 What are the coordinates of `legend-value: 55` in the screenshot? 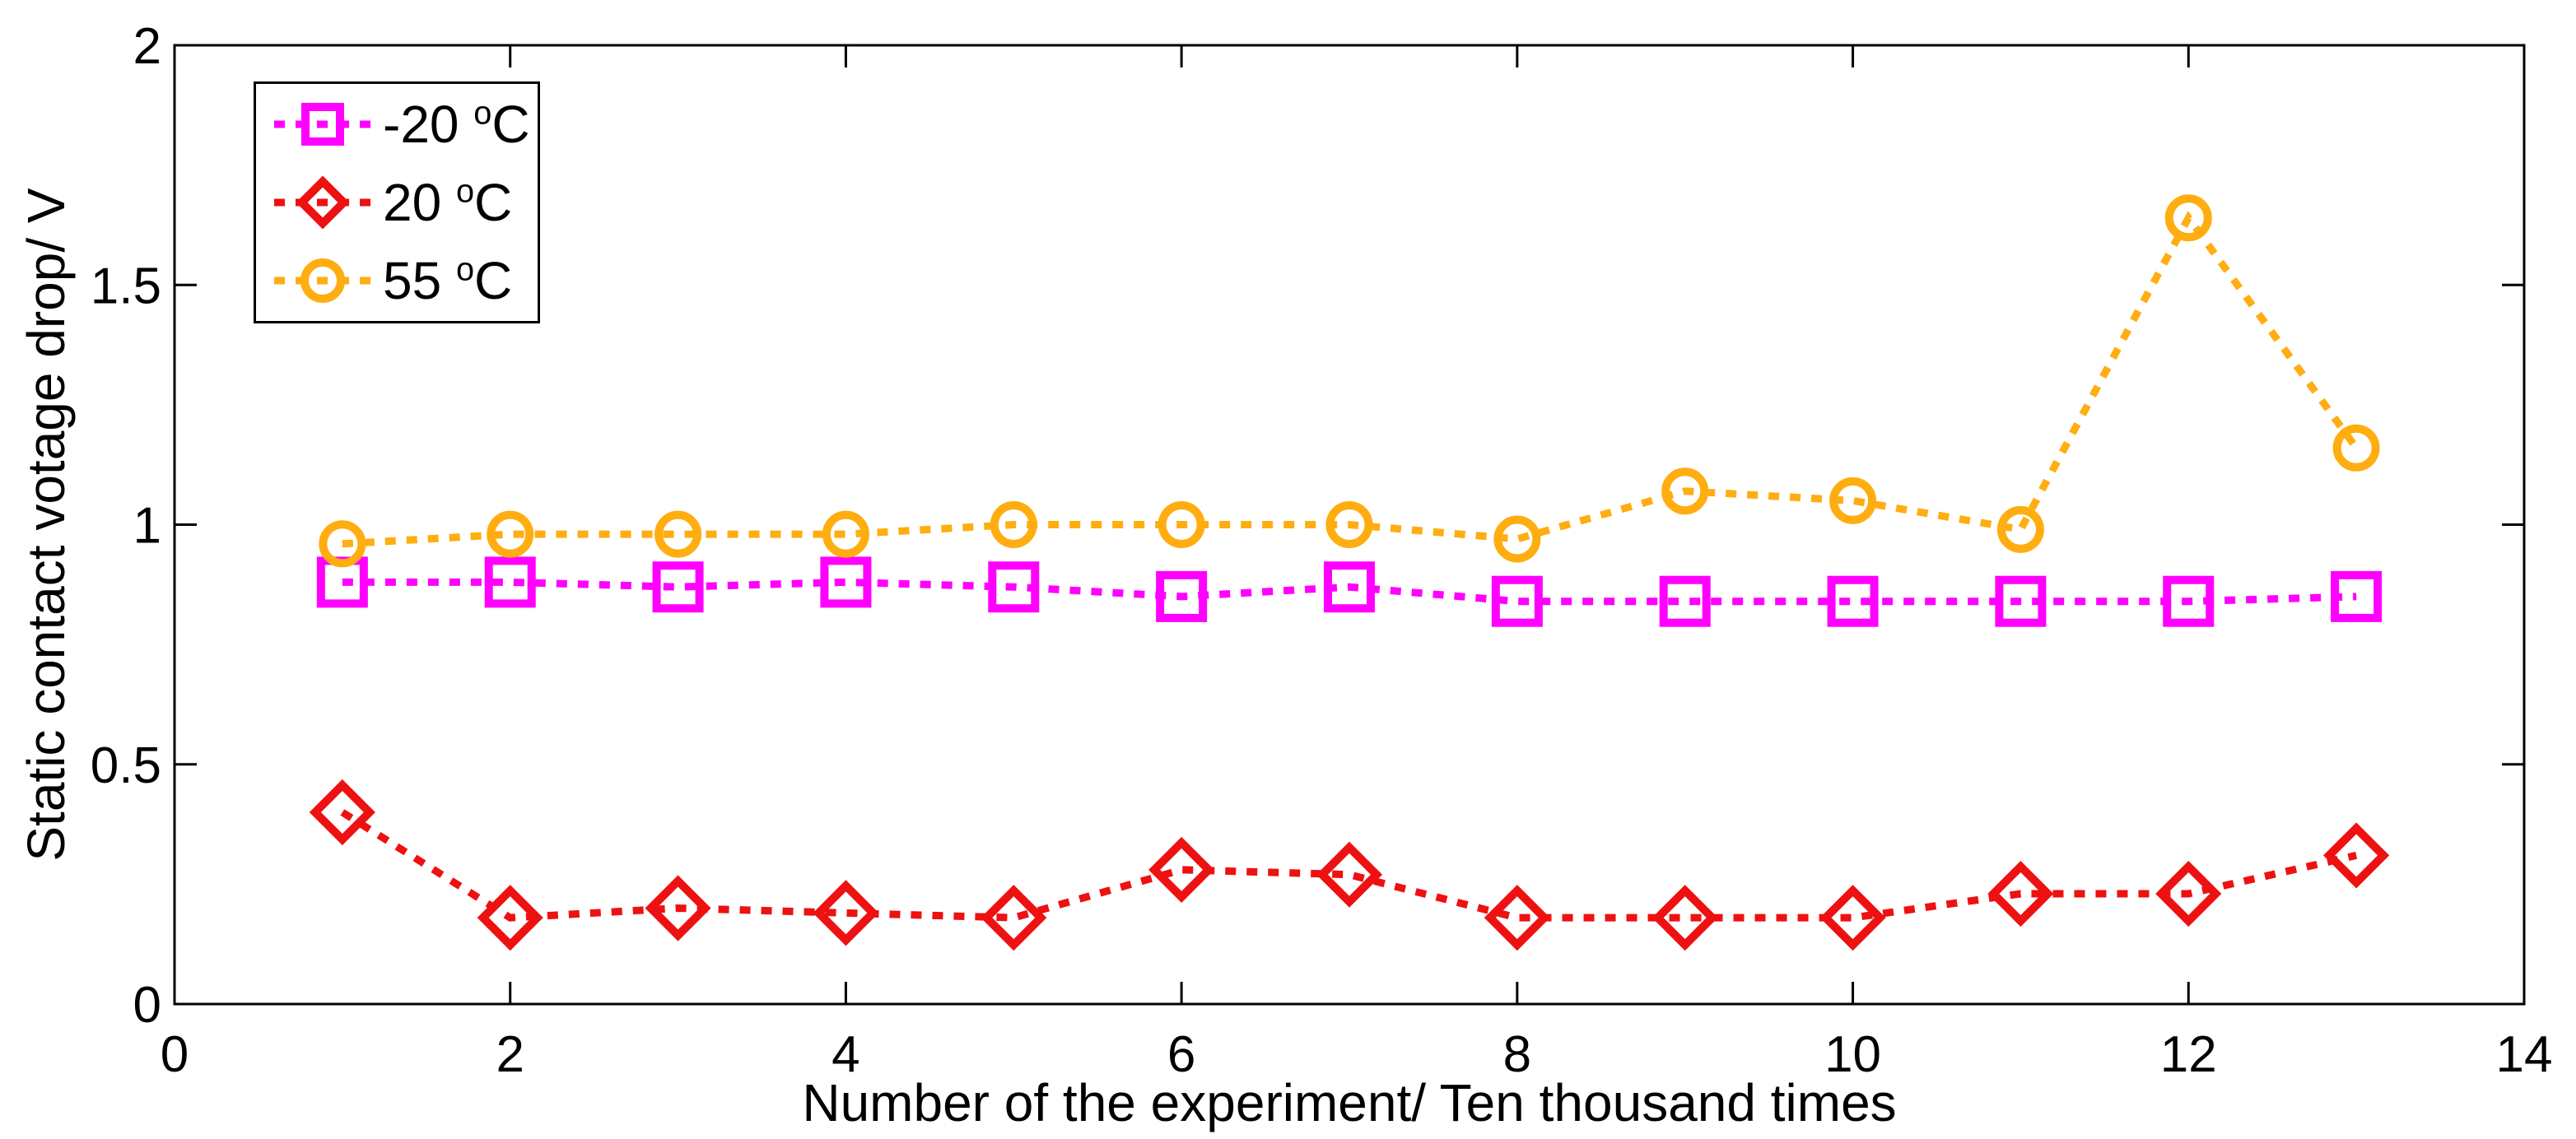 It's located at (419, 280).